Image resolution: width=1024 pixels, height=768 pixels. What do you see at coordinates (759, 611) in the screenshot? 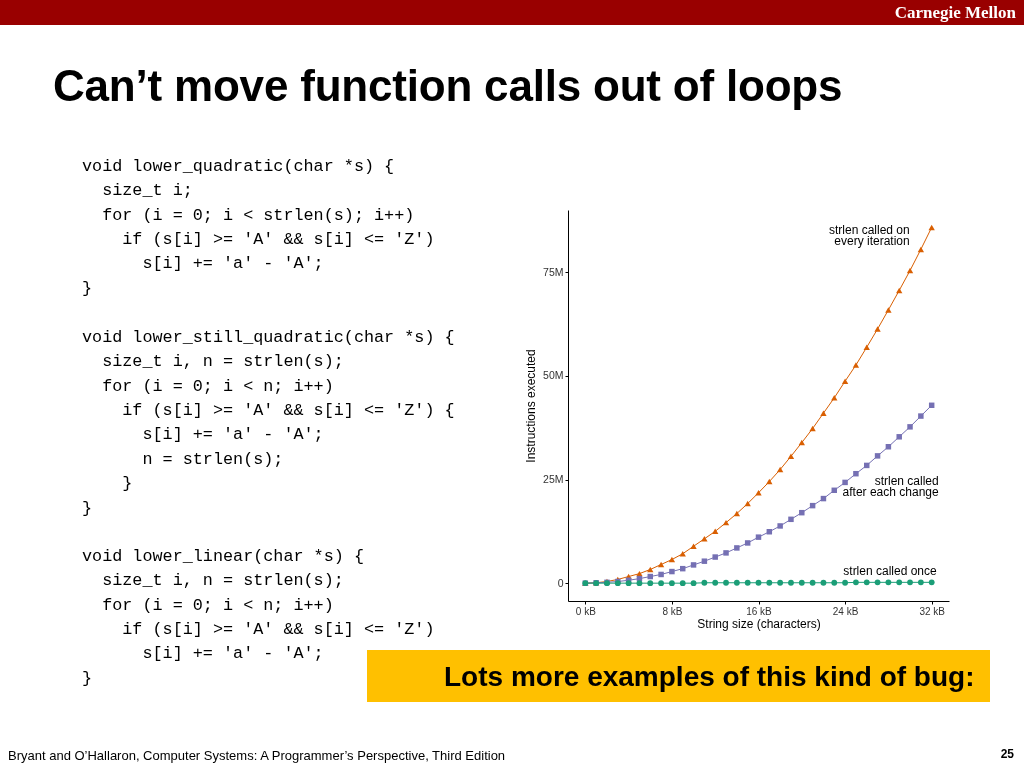
I see `x-tick-label: 16 kB` at bounding box center [759, 611].